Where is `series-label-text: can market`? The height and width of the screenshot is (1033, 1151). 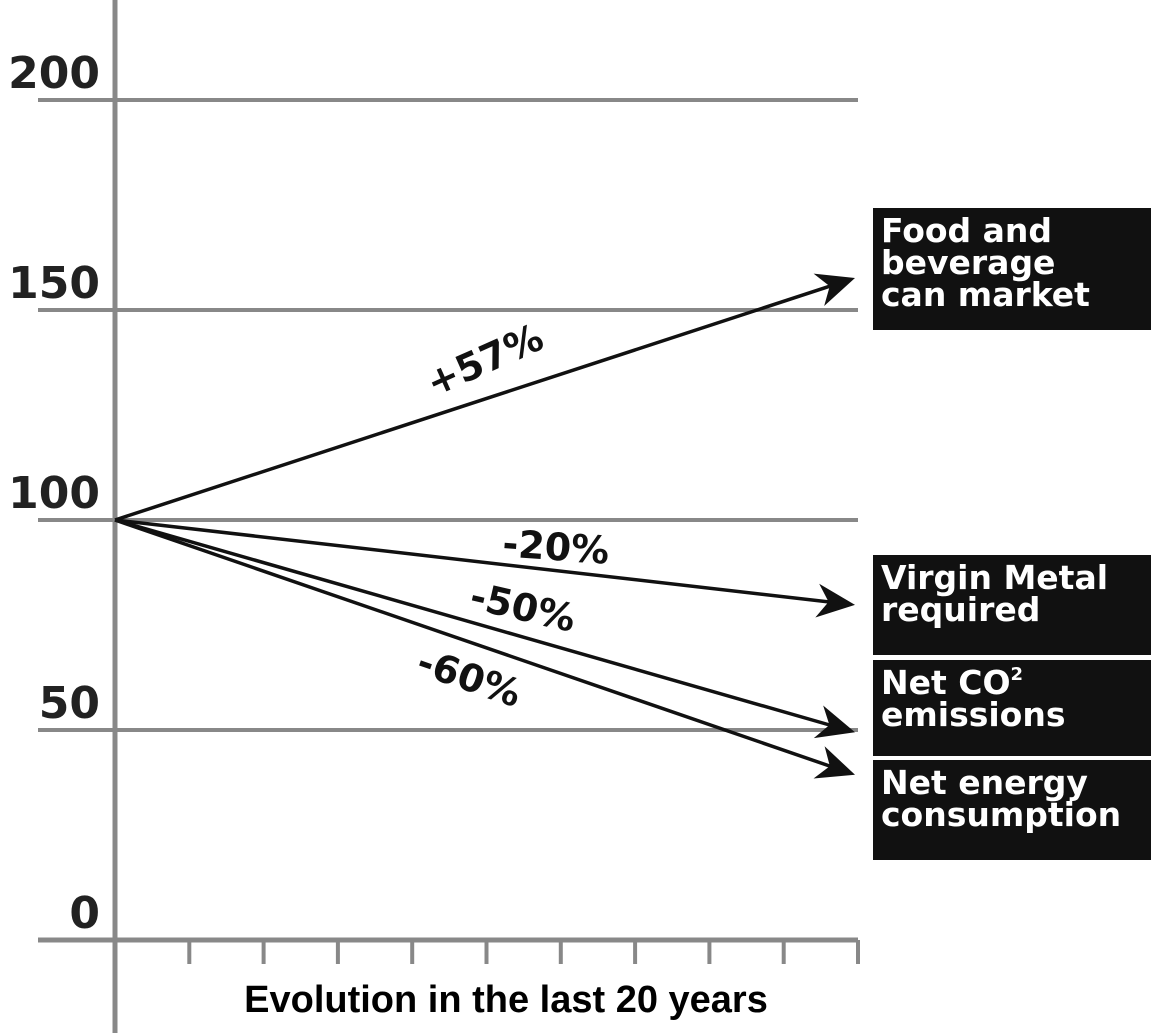
series-label-text: can market is located at coordinates (985, 294).